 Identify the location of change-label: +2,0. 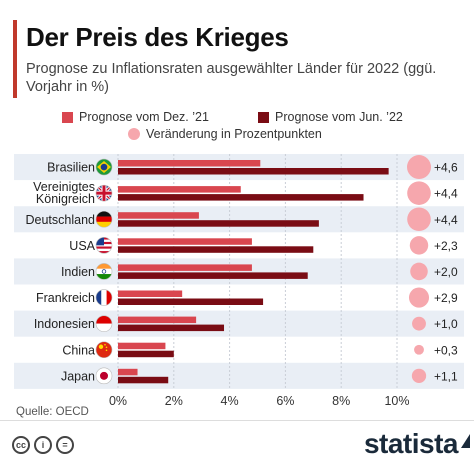
(446, 272).